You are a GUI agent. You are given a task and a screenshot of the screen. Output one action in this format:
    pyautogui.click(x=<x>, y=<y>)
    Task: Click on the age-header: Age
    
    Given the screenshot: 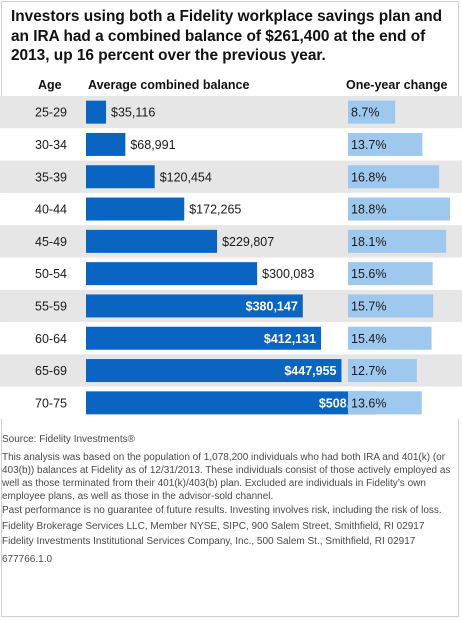 What is the action you would take?
    pyautogui.click(x=50, y=85)
    